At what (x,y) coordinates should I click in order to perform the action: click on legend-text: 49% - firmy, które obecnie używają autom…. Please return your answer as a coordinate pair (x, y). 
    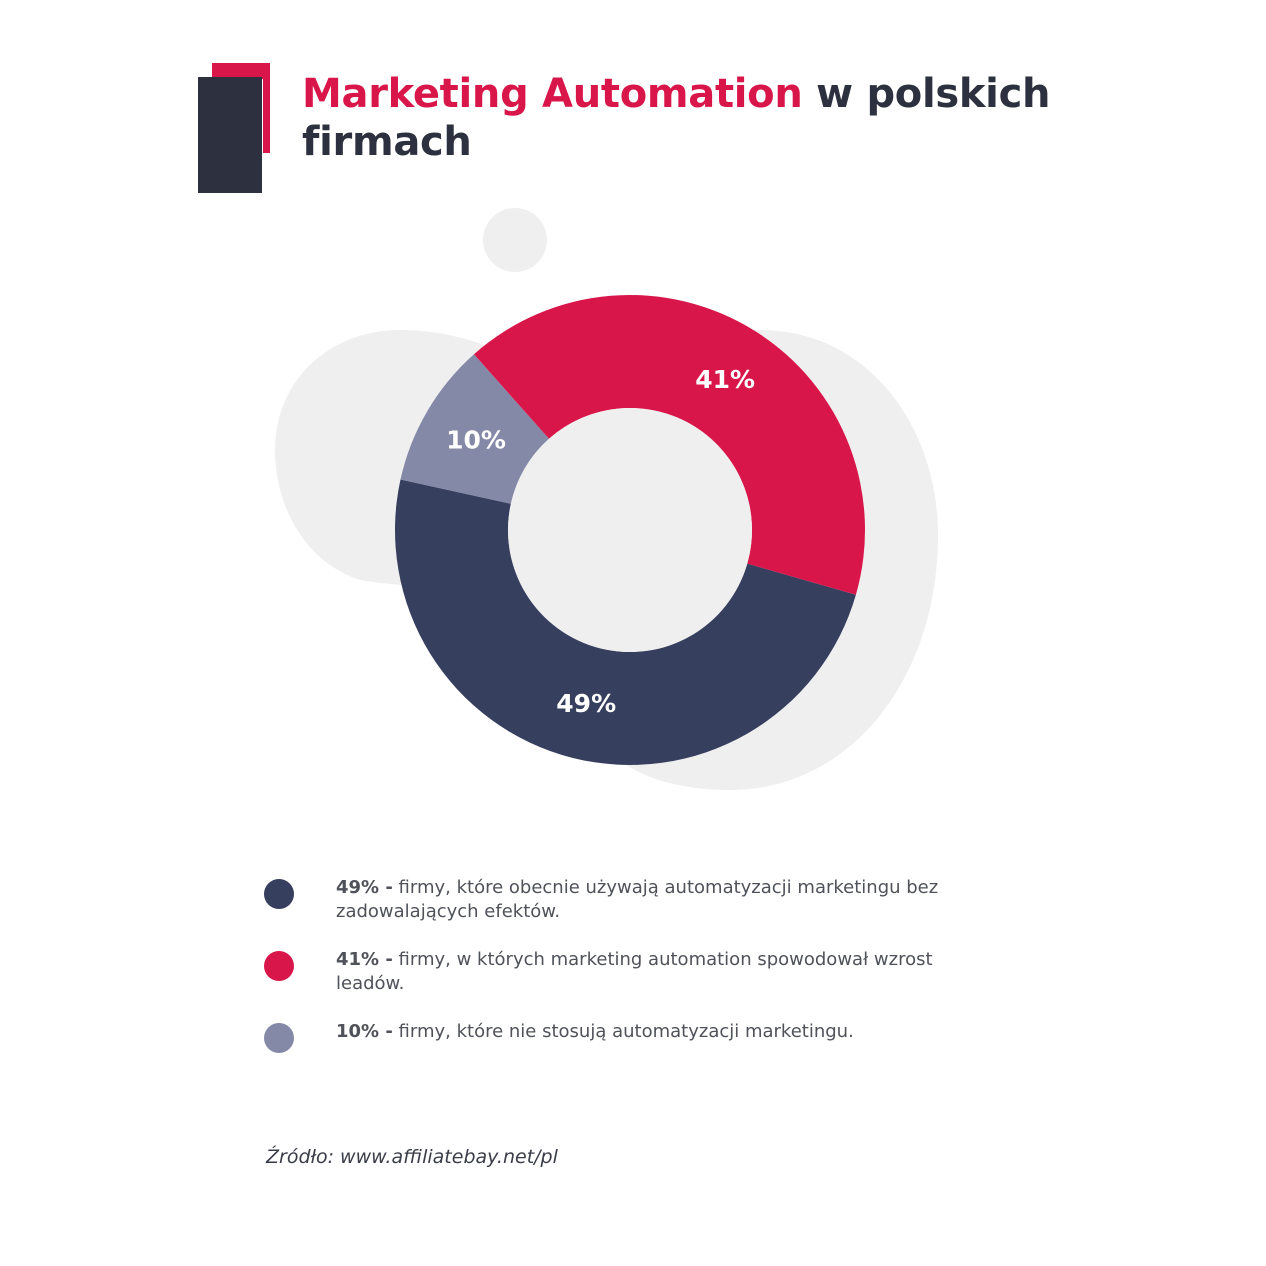
    Looking at the image, I should click on (670, 900).